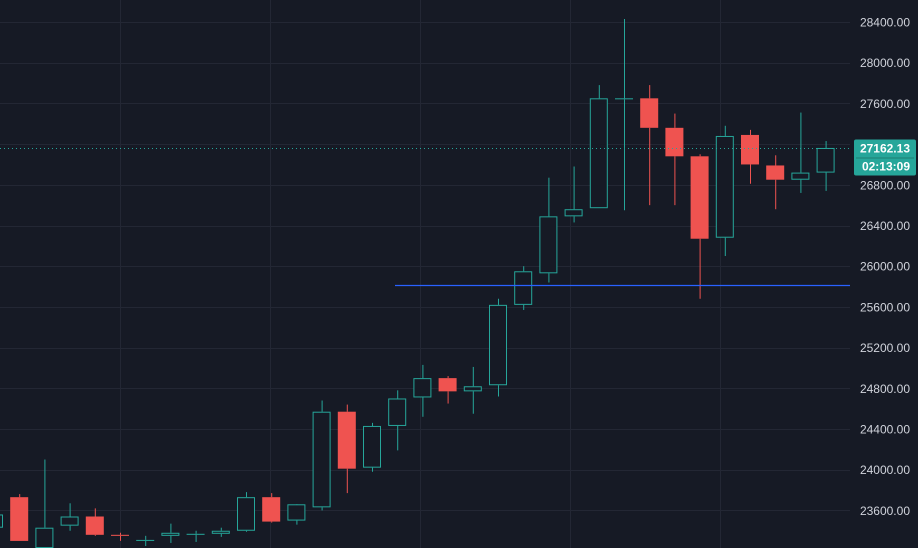  I want to click on y-tick-label: 25600.00, so click(885, 307).